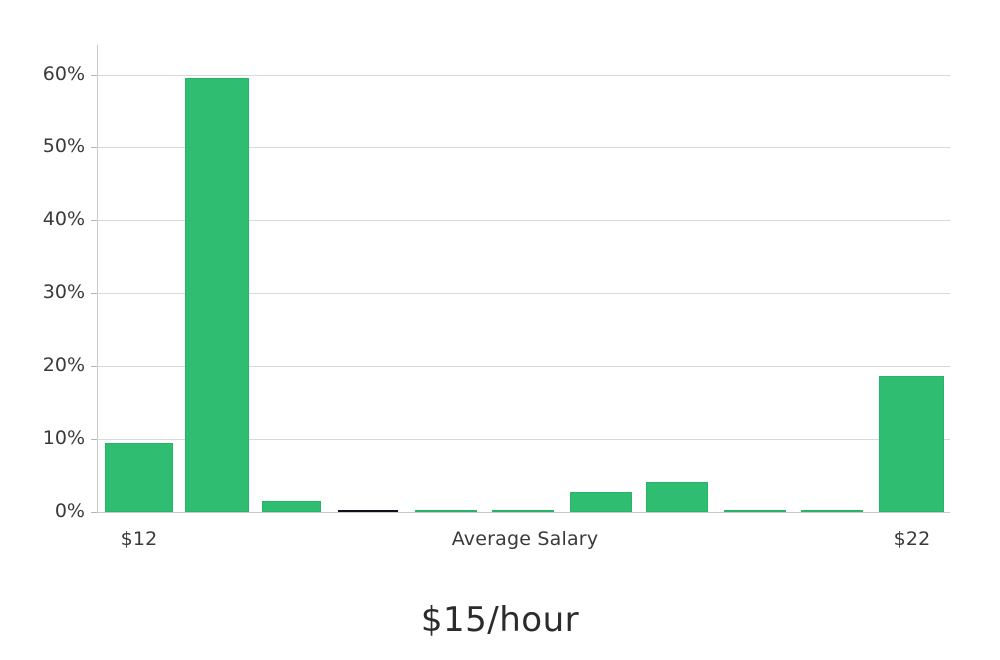  I want to click on gridline-20pct, so click(523, 367).